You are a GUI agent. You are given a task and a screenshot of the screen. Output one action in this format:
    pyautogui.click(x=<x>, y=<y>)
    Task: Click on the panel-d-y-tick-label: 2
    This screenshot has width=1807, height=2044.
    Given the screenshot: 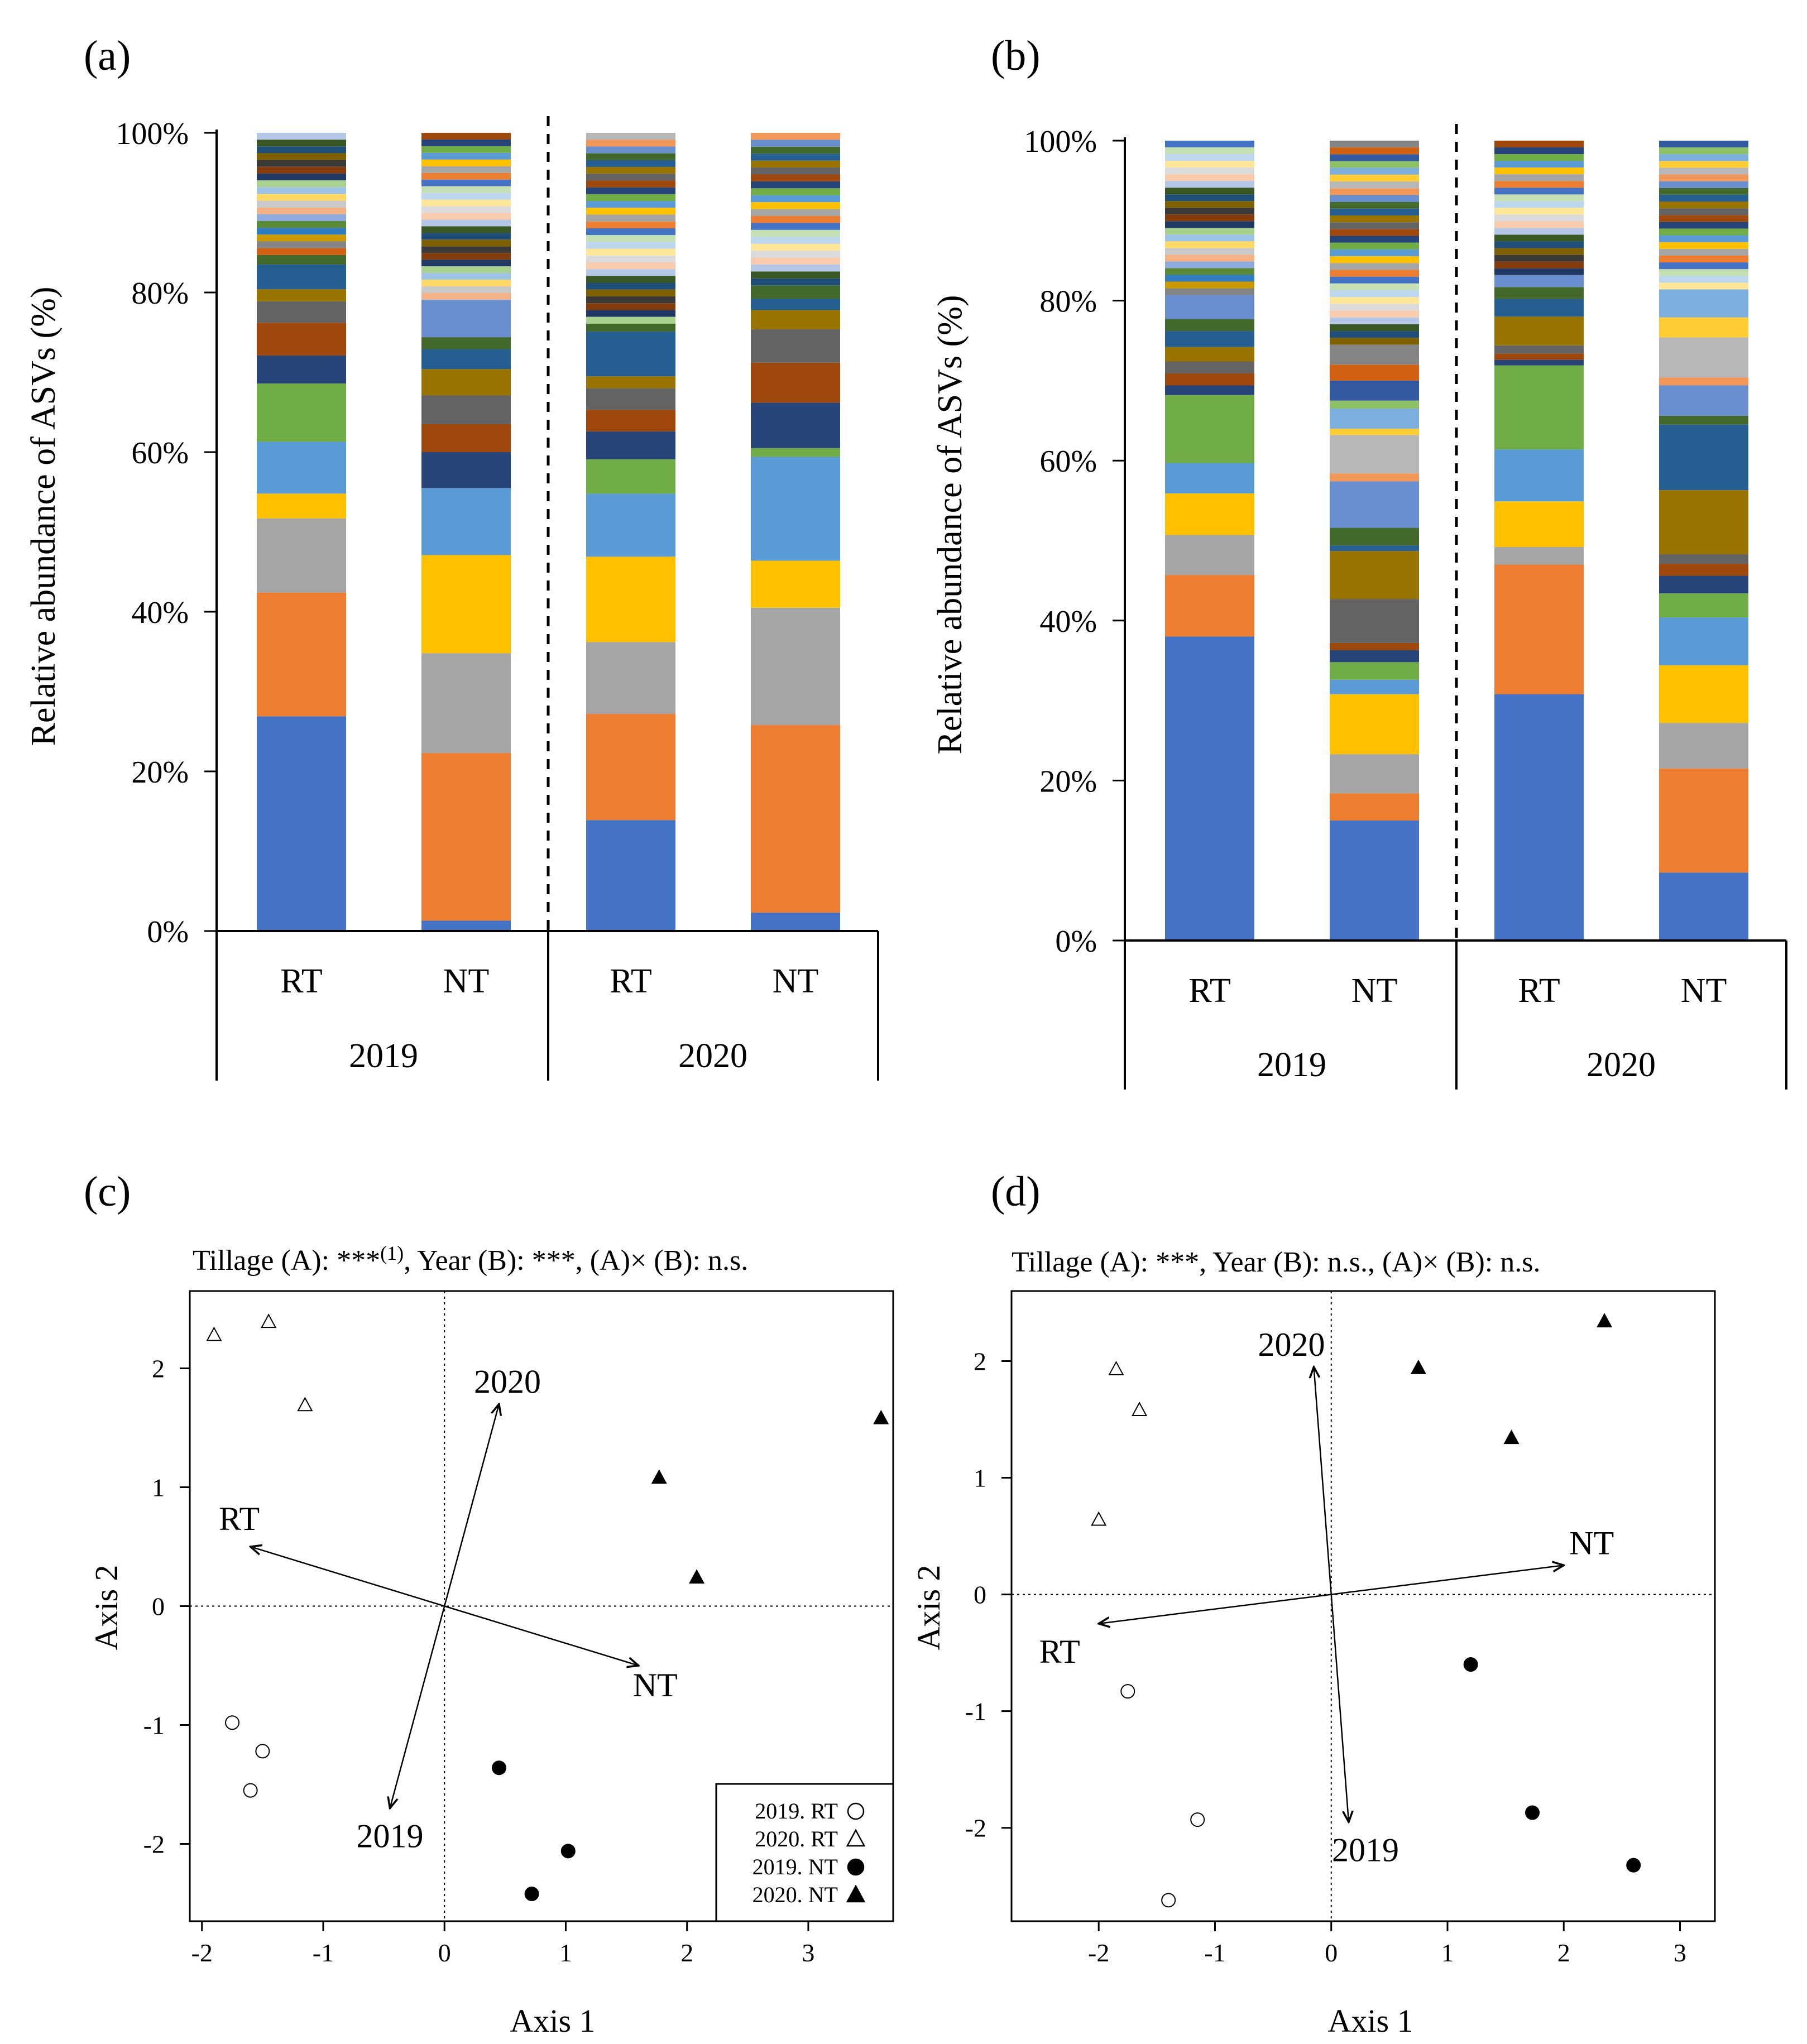 What is the action you would take?
    pyautogui.click(x=980, y=1361)
    